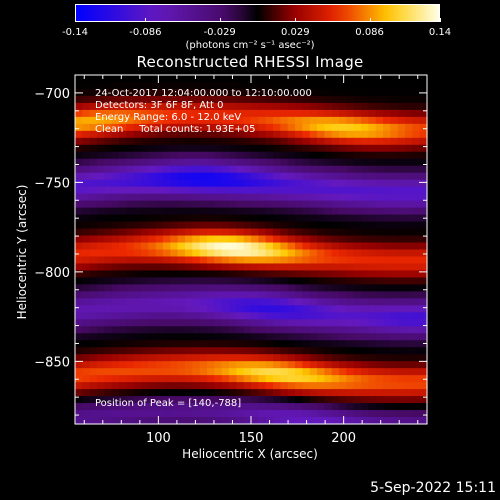 The width and height of the screenshot is (500, 500). Describe the element at coordinates (433, 488) in the screenshot. I see `date-stamp: 5-Sep-2022 15:11` at that location.